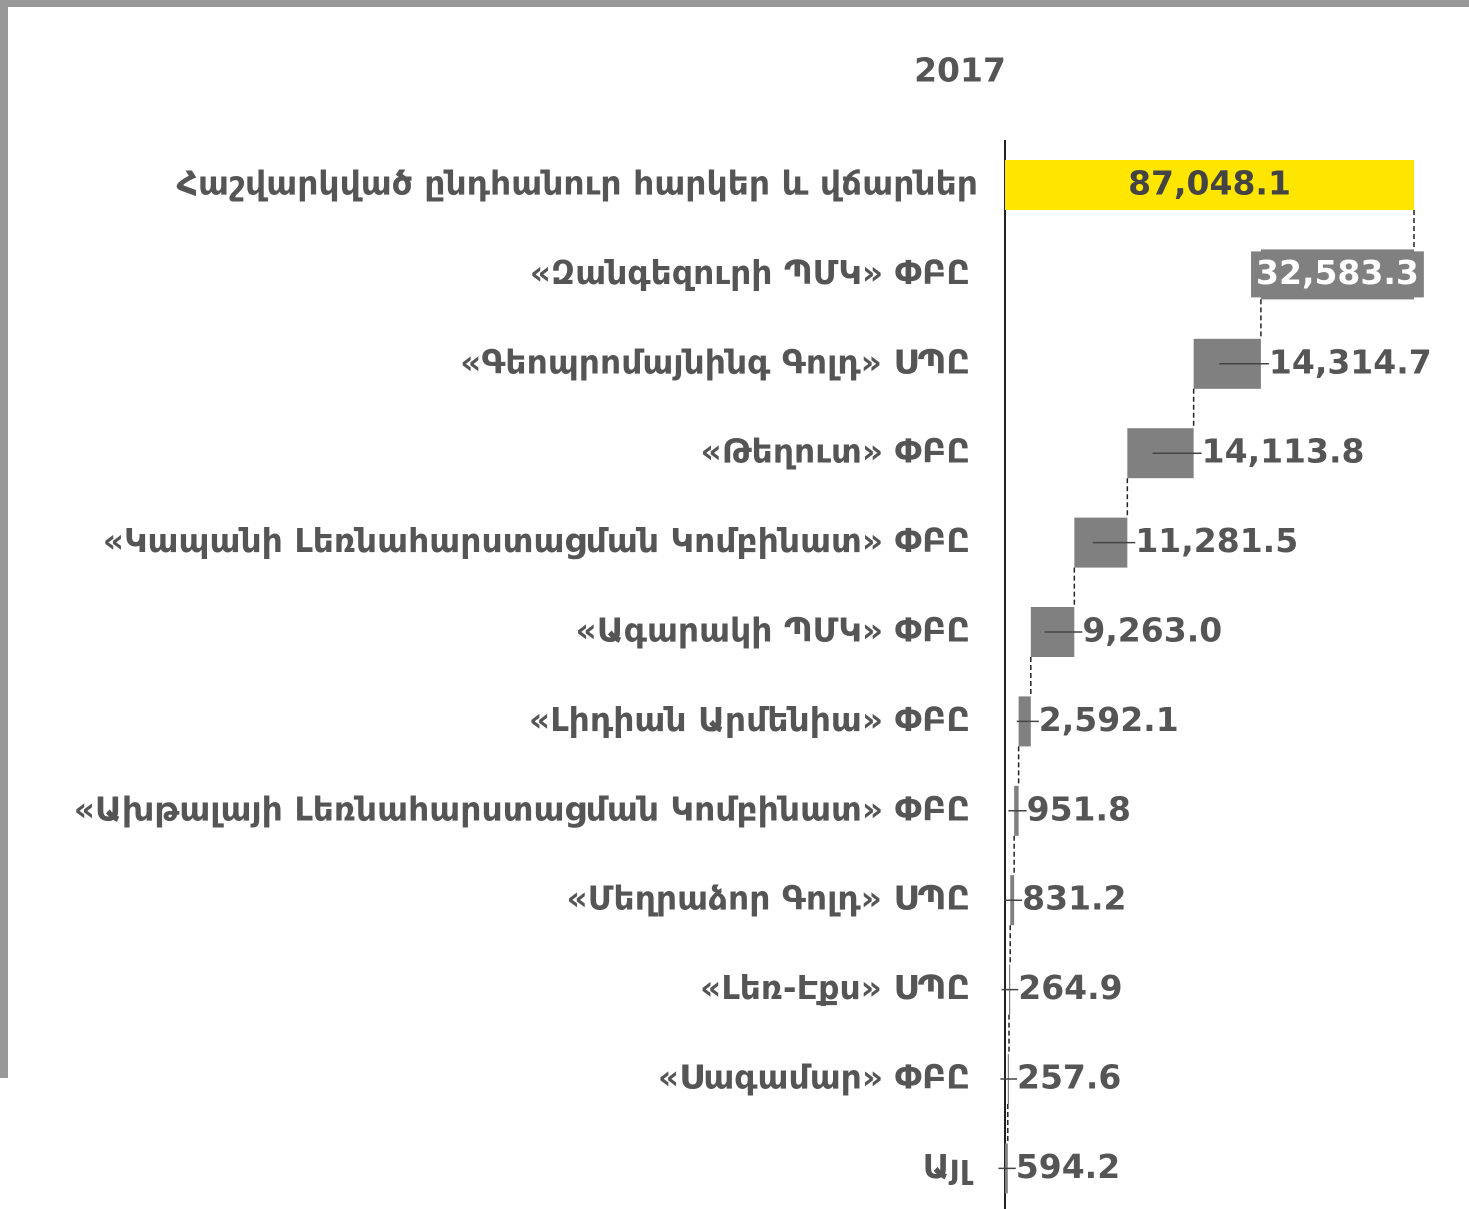  I want to click on value-label: 14,113.8, so click(1283, 451).